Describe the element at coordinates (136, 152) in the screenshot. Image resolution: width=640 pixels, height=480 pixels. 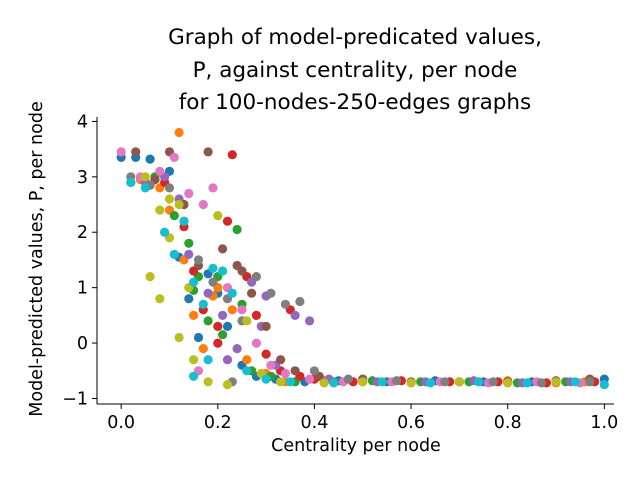
I see `data-point-s5-p0` at that location.